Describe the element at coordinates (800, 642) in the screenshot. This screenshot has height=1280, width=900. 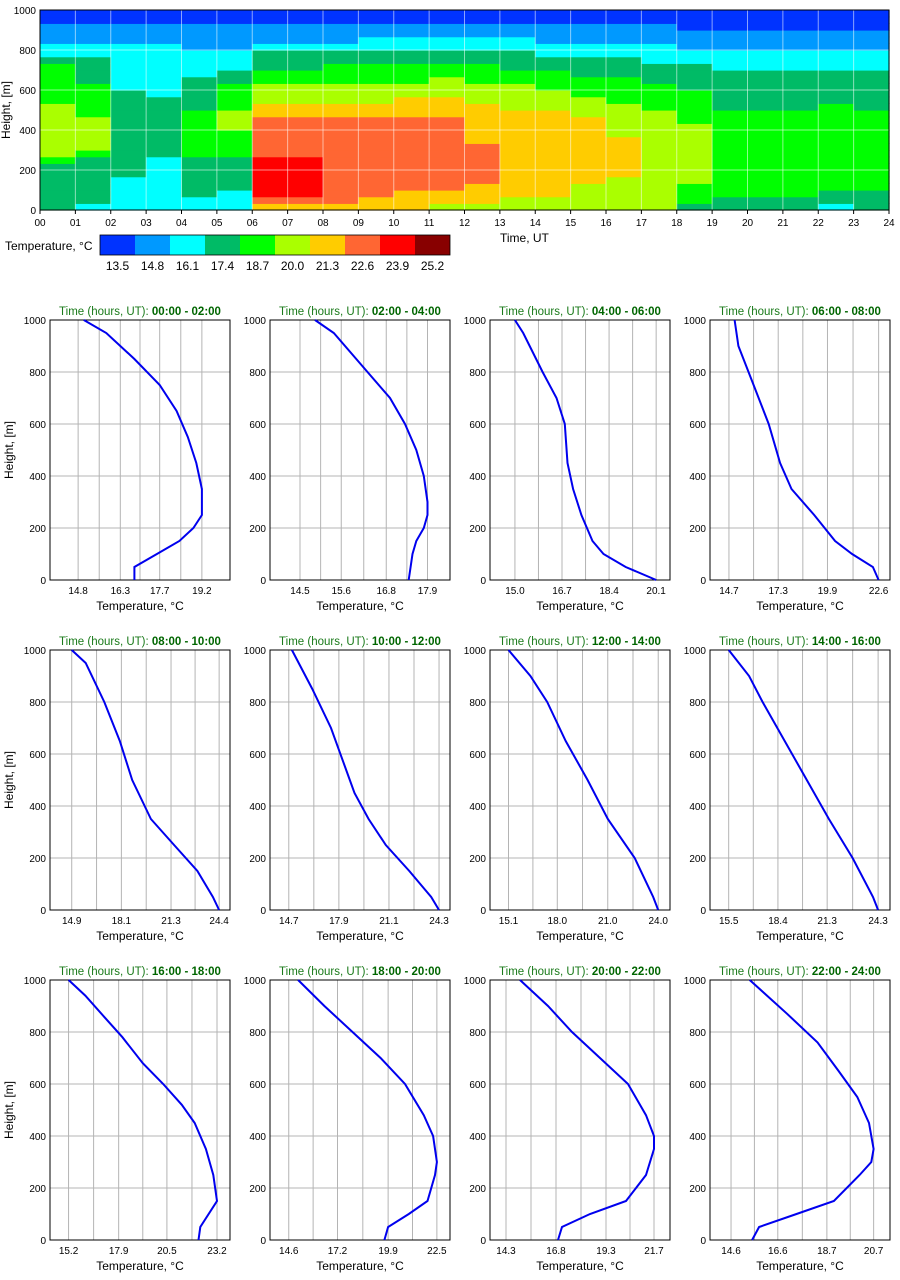
I see `panel-title: Time (hours, UT): 14:00 - 16:00` at that location.